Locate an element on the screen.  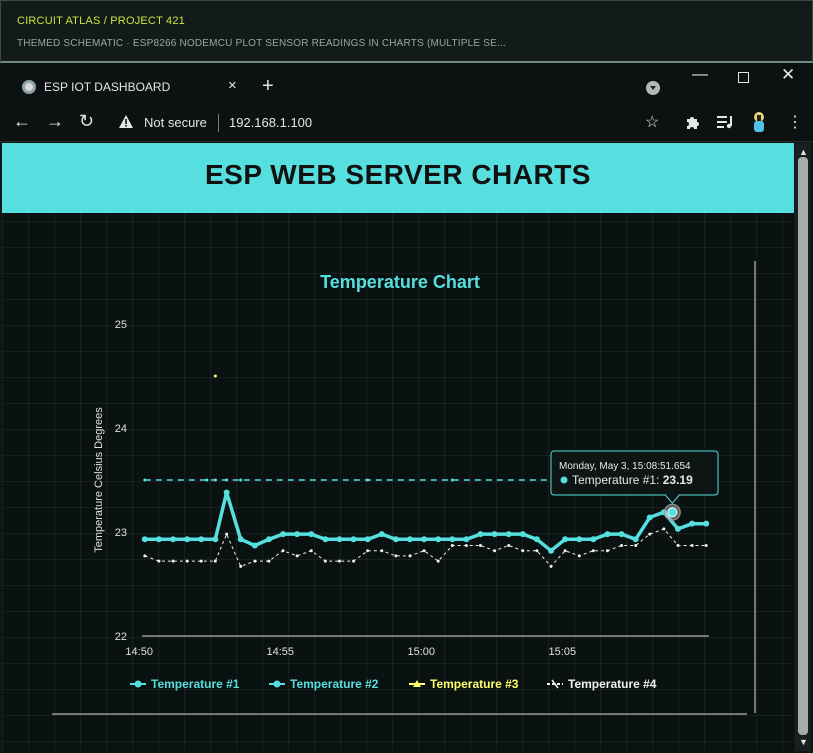
bookmark-star-icon: ☆ is located at coordinates (652, 122).